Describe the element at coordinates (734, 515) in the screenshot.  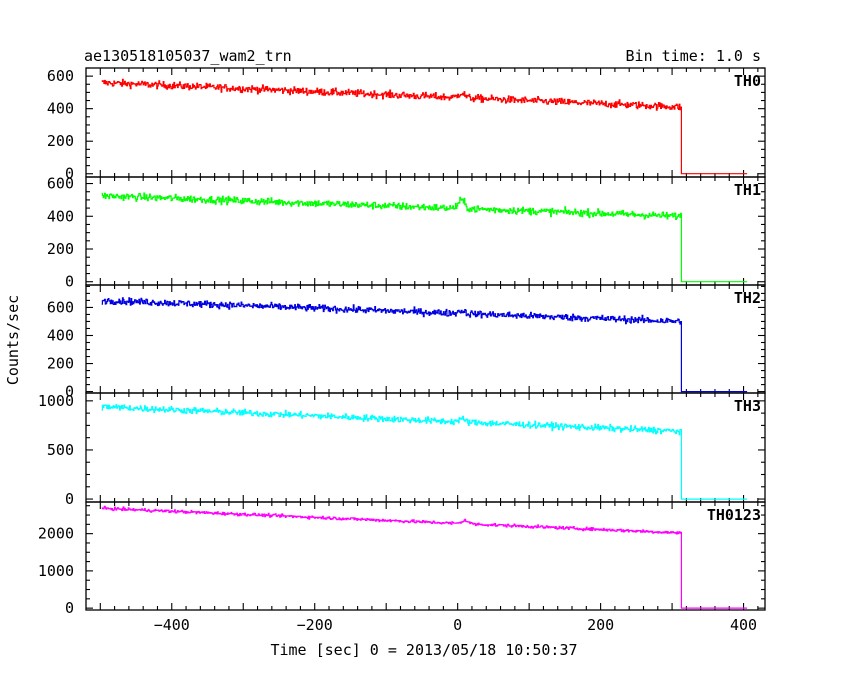
I see `series-label: TH0123` at that location.